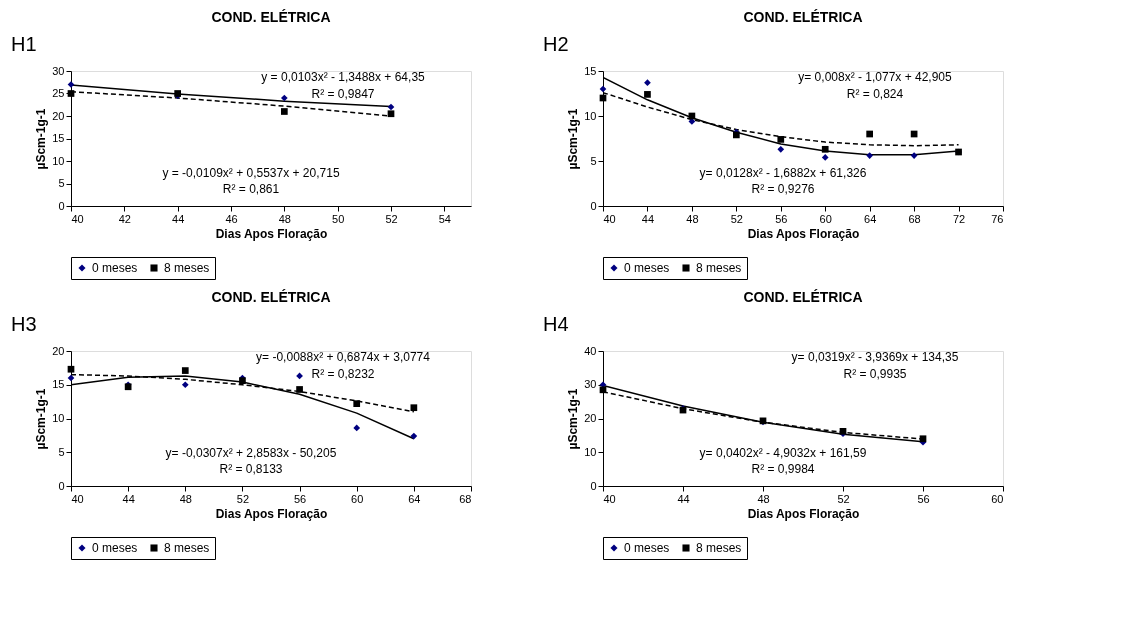 Image resolution: width=1145 pixels, height=635 pixels. Describe the element at coordinates (24, 43) in the screenshot. I see `text: H1` at that location.